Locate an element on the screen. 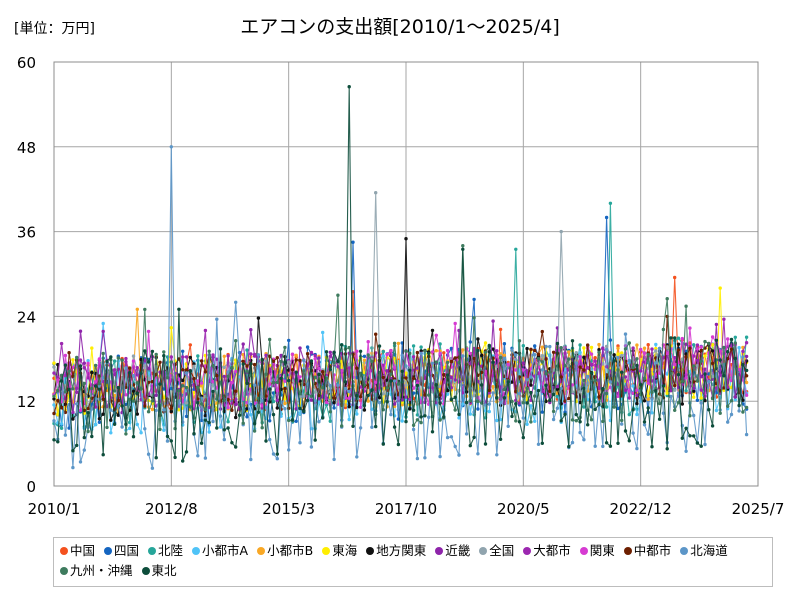 The height and width of the screenshot is (600, 800). legend-label: 小都市B is located at coordinates (290, 550).